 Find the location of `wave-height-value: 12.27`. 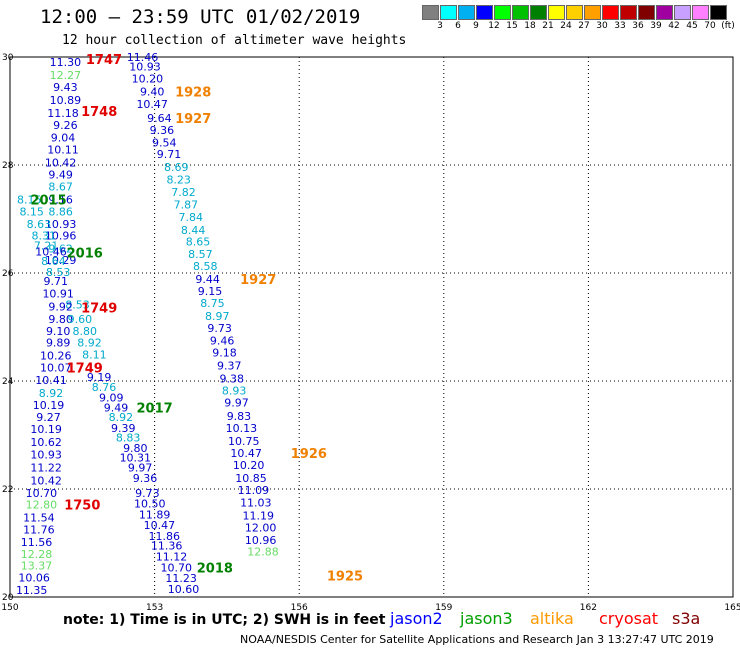

wave-height-value: 12.27 is located at coordinates (66, 75).